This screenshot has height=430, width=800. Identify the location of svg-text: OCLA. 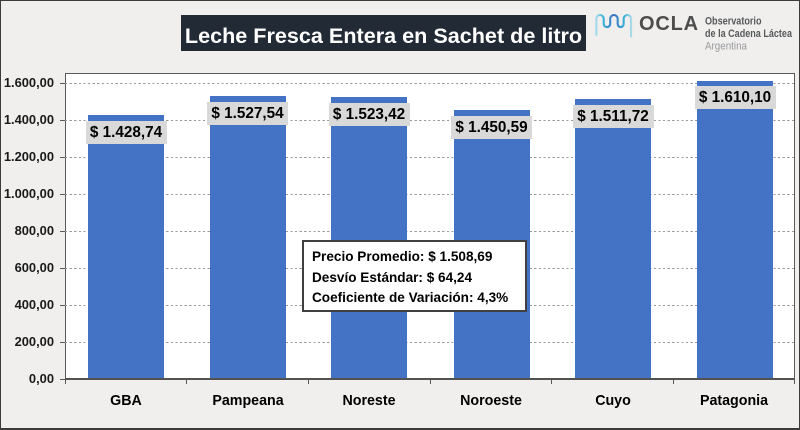
(669, 24).